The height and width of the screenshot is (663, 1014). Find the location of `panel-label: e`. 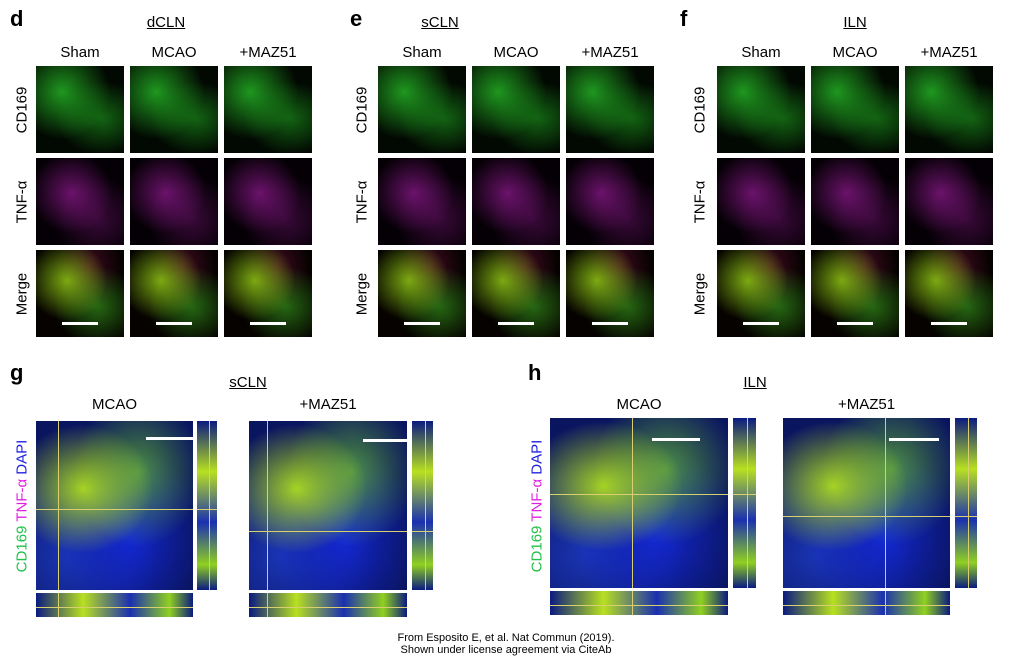

panel-label: e is located at coordinates (356, 18).